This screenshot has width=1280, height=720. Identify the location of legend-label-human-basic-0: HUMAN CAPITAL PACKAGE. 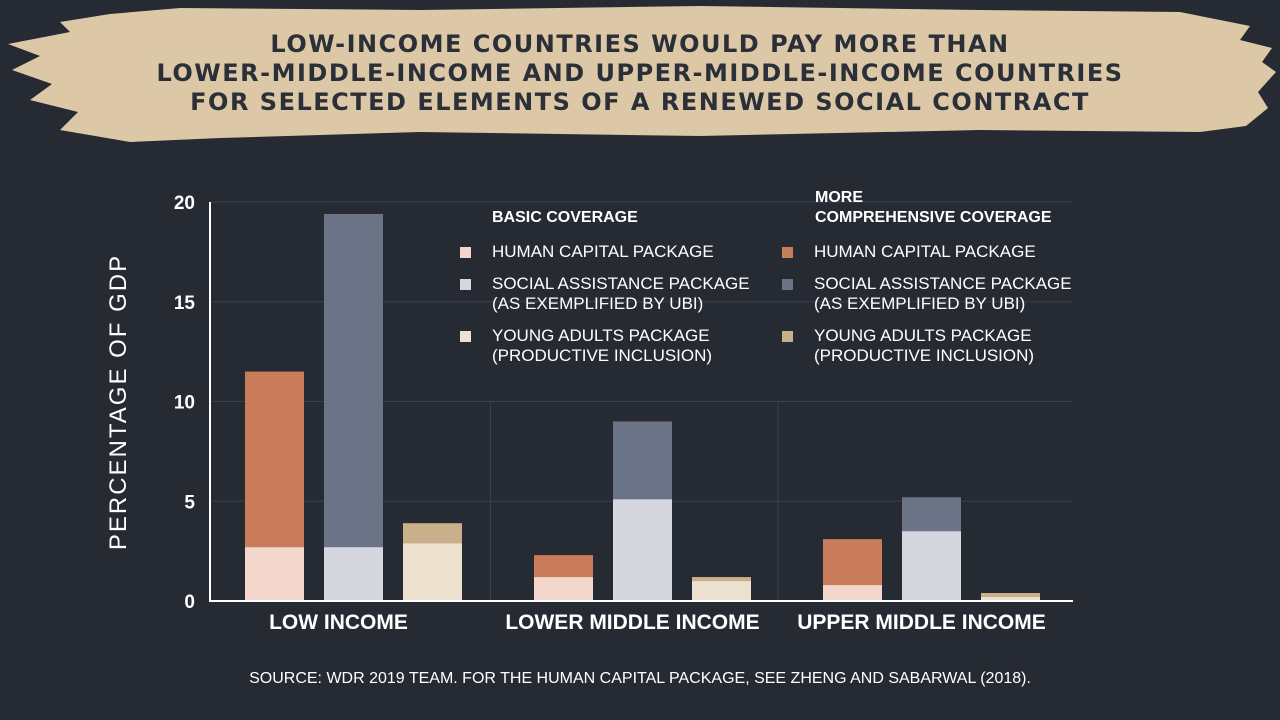
(603, 251).